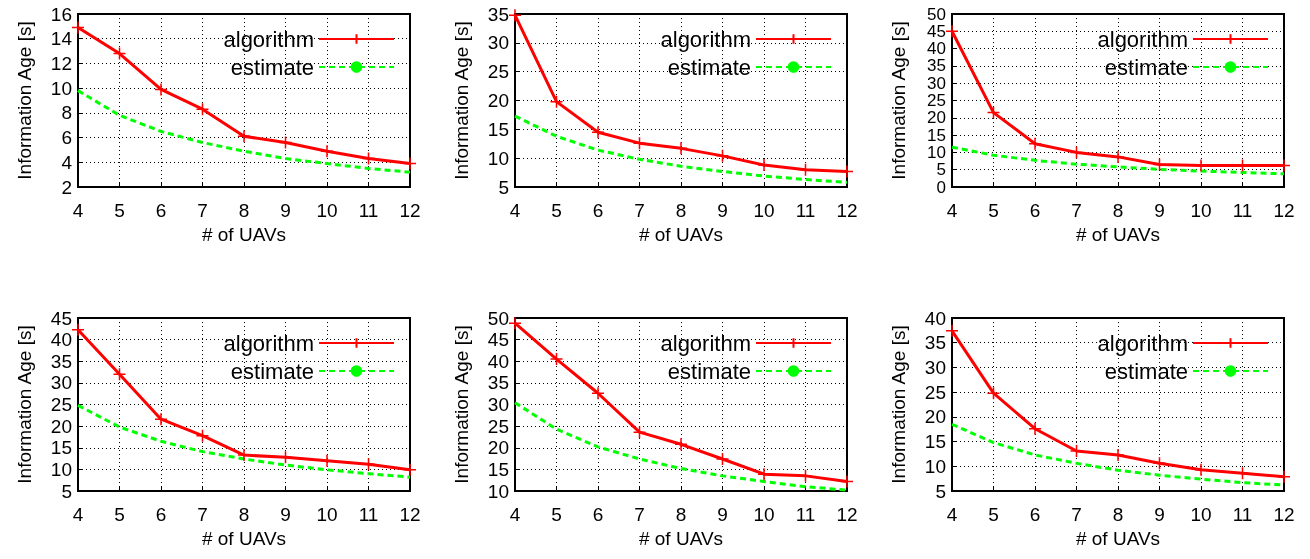 The image size is (1310, 559). What do you see at coordinates (61, 39) in the screenshot?
I see `y-tick-label: 14` at bounding box center [61, 39].